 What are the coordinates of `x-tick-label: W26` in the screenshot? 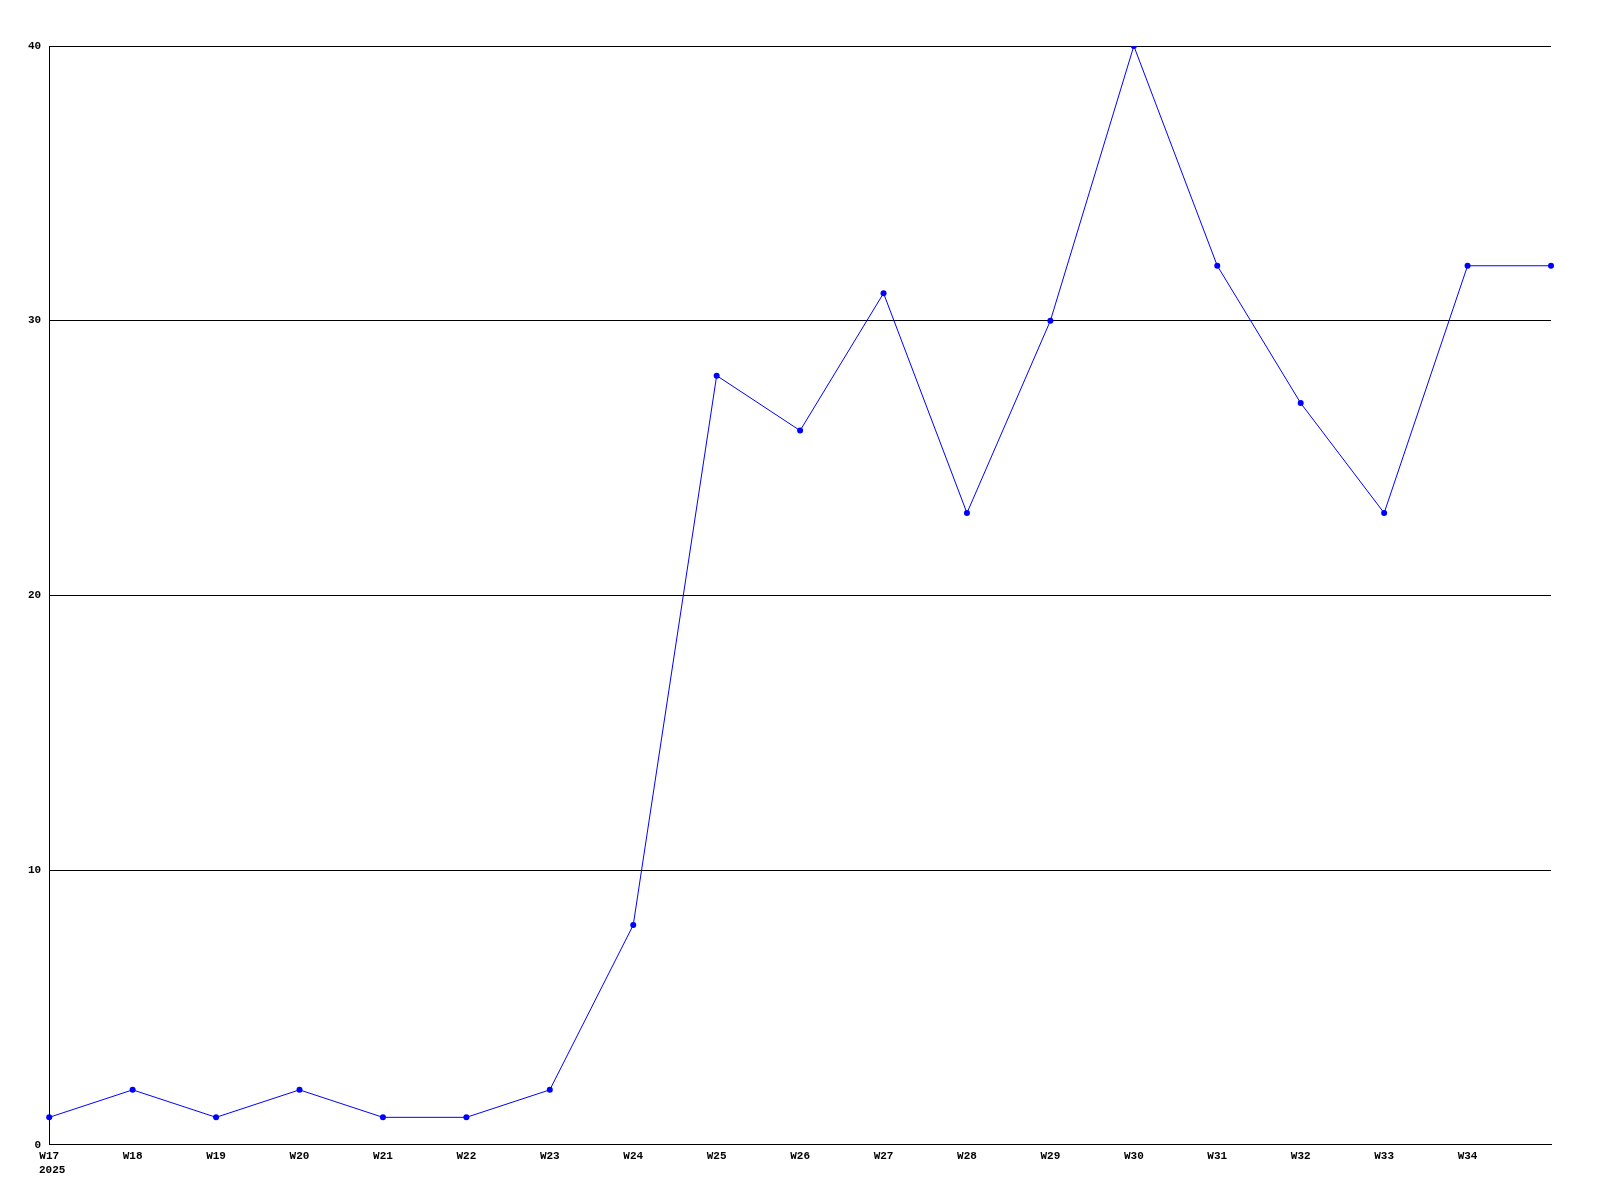 It's located at (800, 1156).